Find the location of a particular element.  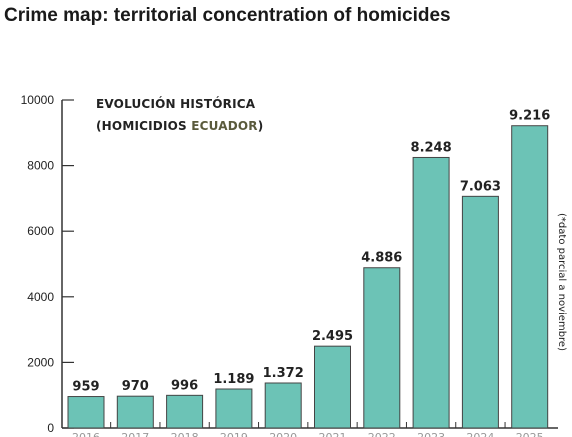

bar-value-label: 4.886 is located at coordinates (381, 258).